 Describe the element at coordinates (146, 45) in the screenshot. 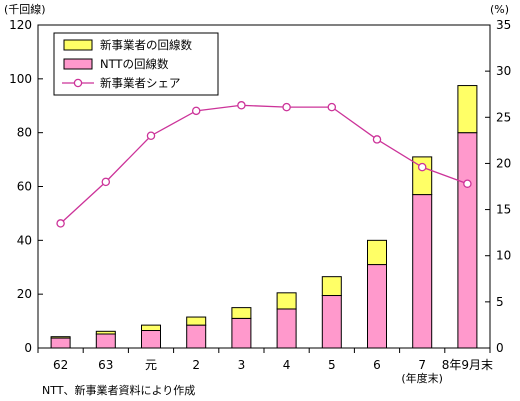

I see `legend-label: 新事業者の回線数` at that location.